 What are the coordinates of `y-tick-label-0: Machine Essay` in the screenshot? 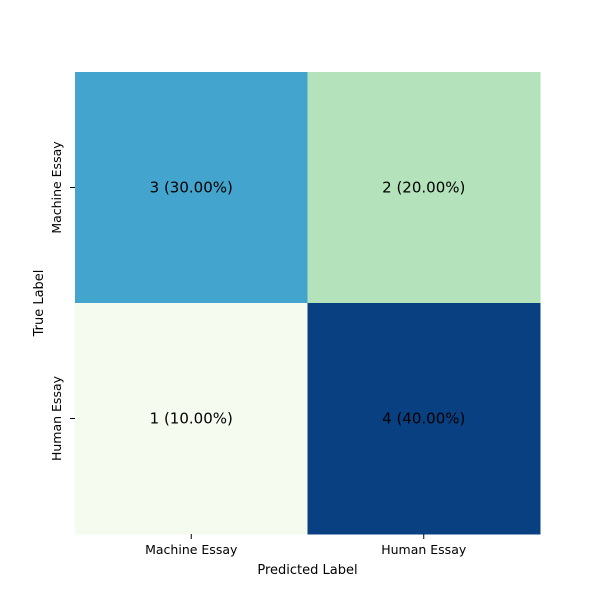 It's located at (56, 187).